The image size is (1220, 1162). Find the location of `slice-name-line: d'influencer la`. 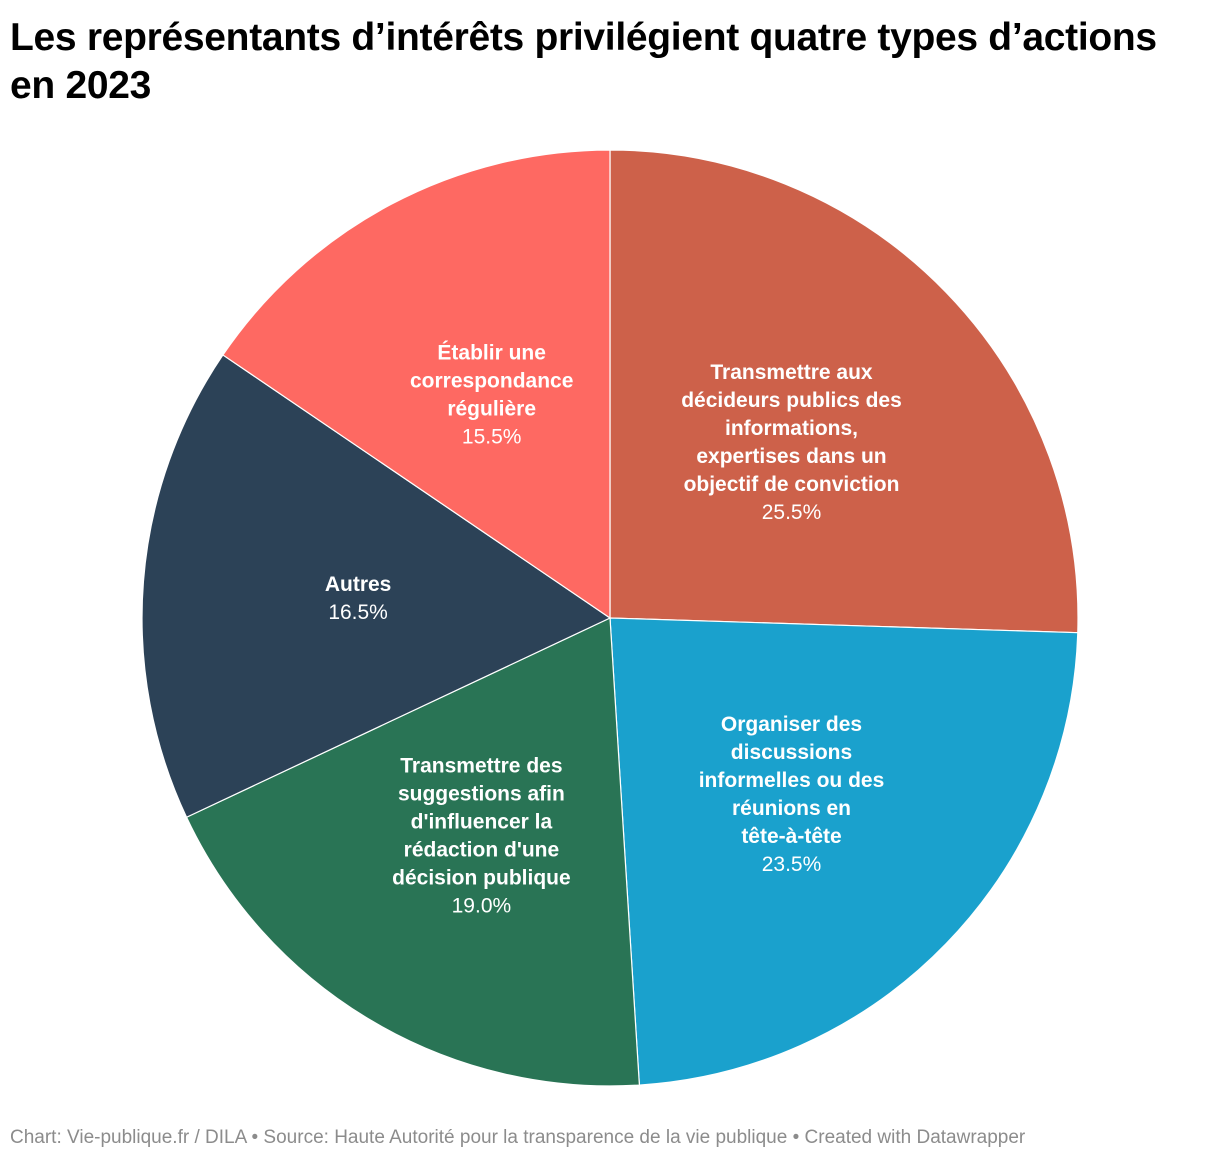

slice-name-line: d'influencer la is located at coordinates (482, 822).